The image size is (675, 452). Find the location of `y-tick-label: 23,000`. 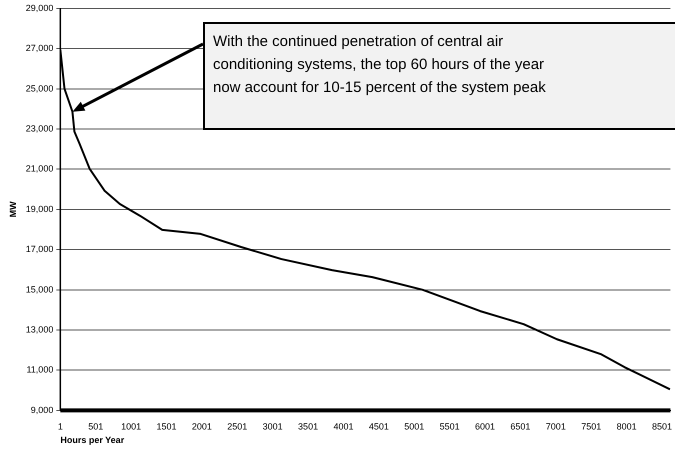

y-tick-label: 23,000 is located at coordinates (40, 128).